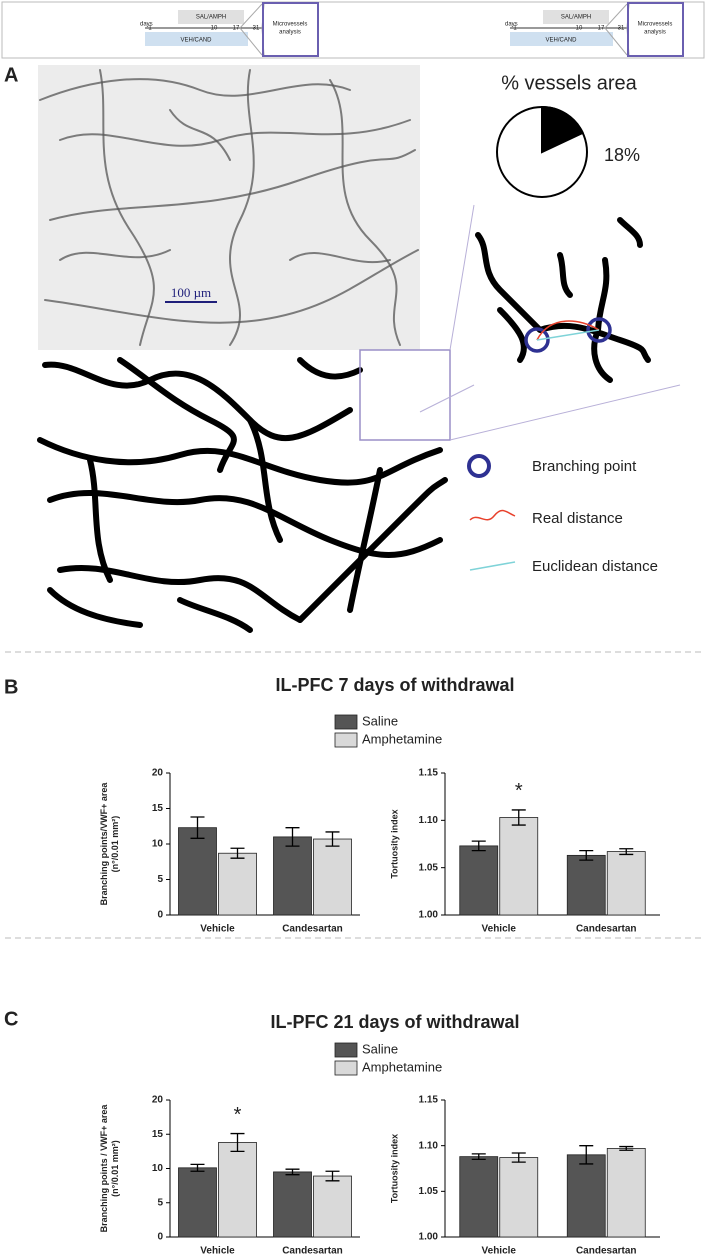  Describe the element at coordinates (595, 566) in the screenshot. I see `legend-label: Euclidean distance` at that location.